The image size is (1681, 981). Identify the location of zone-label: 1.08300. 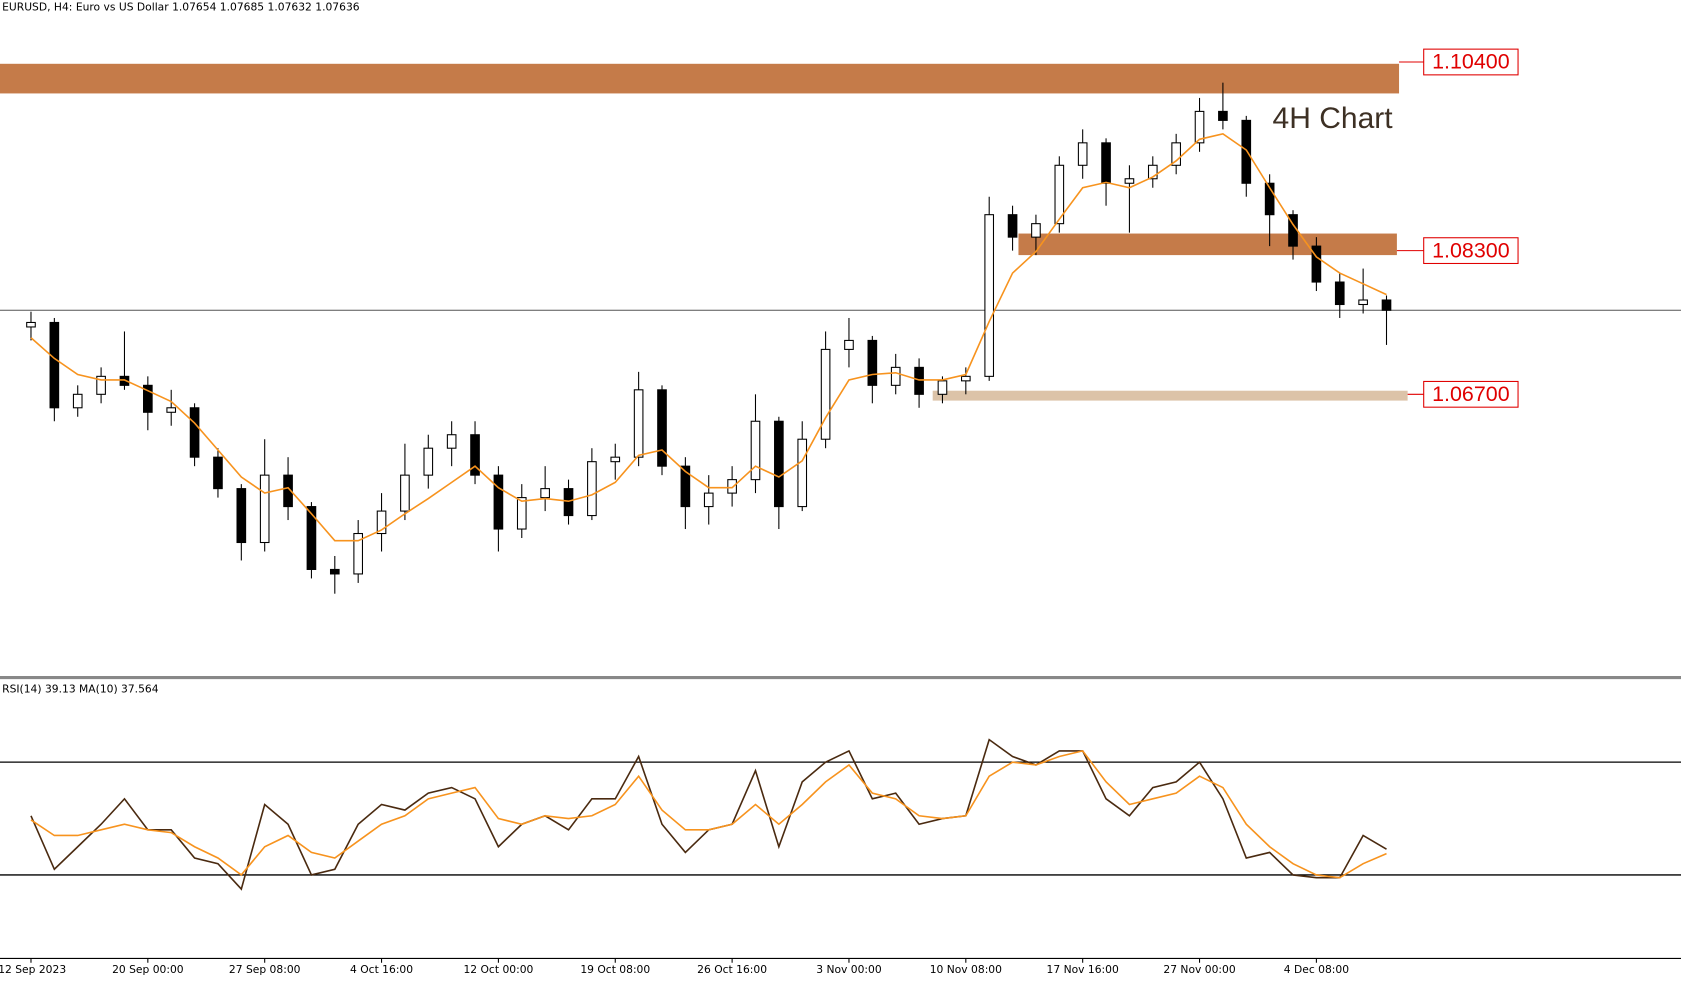
(1471, 250).